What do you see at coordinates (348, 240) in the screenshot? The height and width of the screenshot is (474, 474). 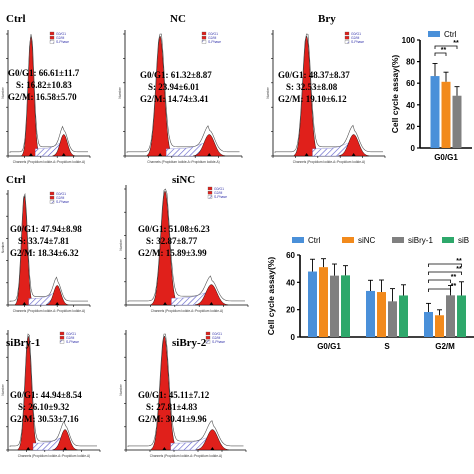 I see `legend-swatch-sinc` at bounding box center [348, 240].